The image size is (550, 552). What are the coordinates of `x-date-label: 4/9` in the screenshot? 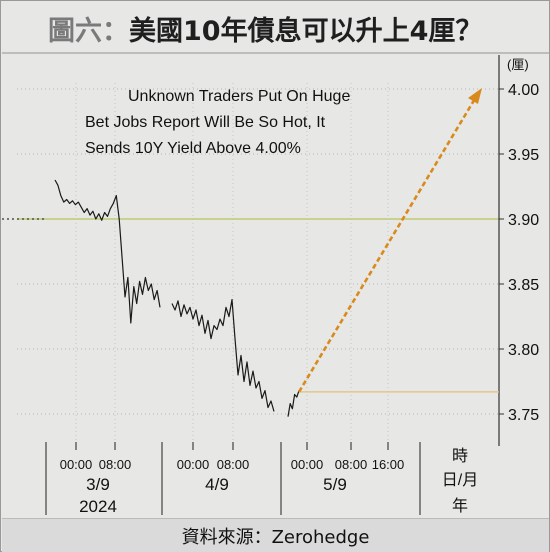 It's located at (217, 484).